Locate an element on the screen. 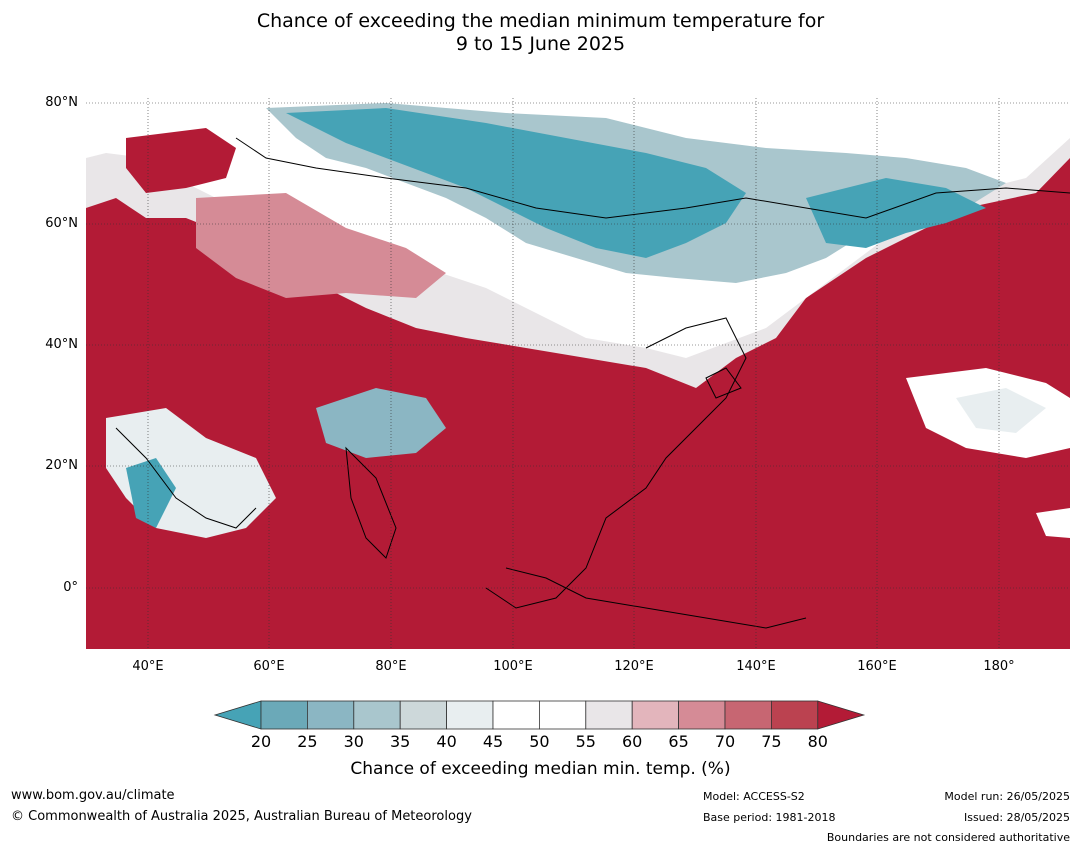 The image size is (1081, 850). colorbar-extend-high is located at coordinates (841, 715).